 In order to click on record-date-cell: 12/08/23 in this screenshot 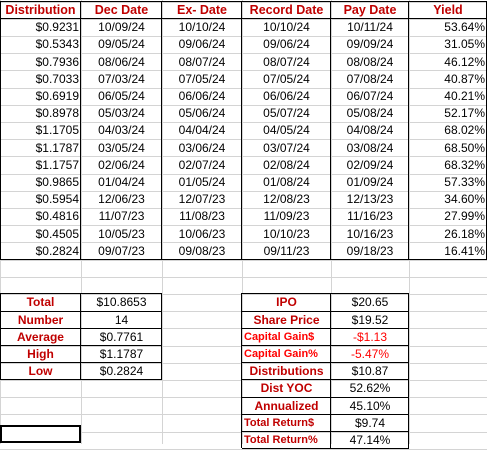, I will do `click(286, 199)`.